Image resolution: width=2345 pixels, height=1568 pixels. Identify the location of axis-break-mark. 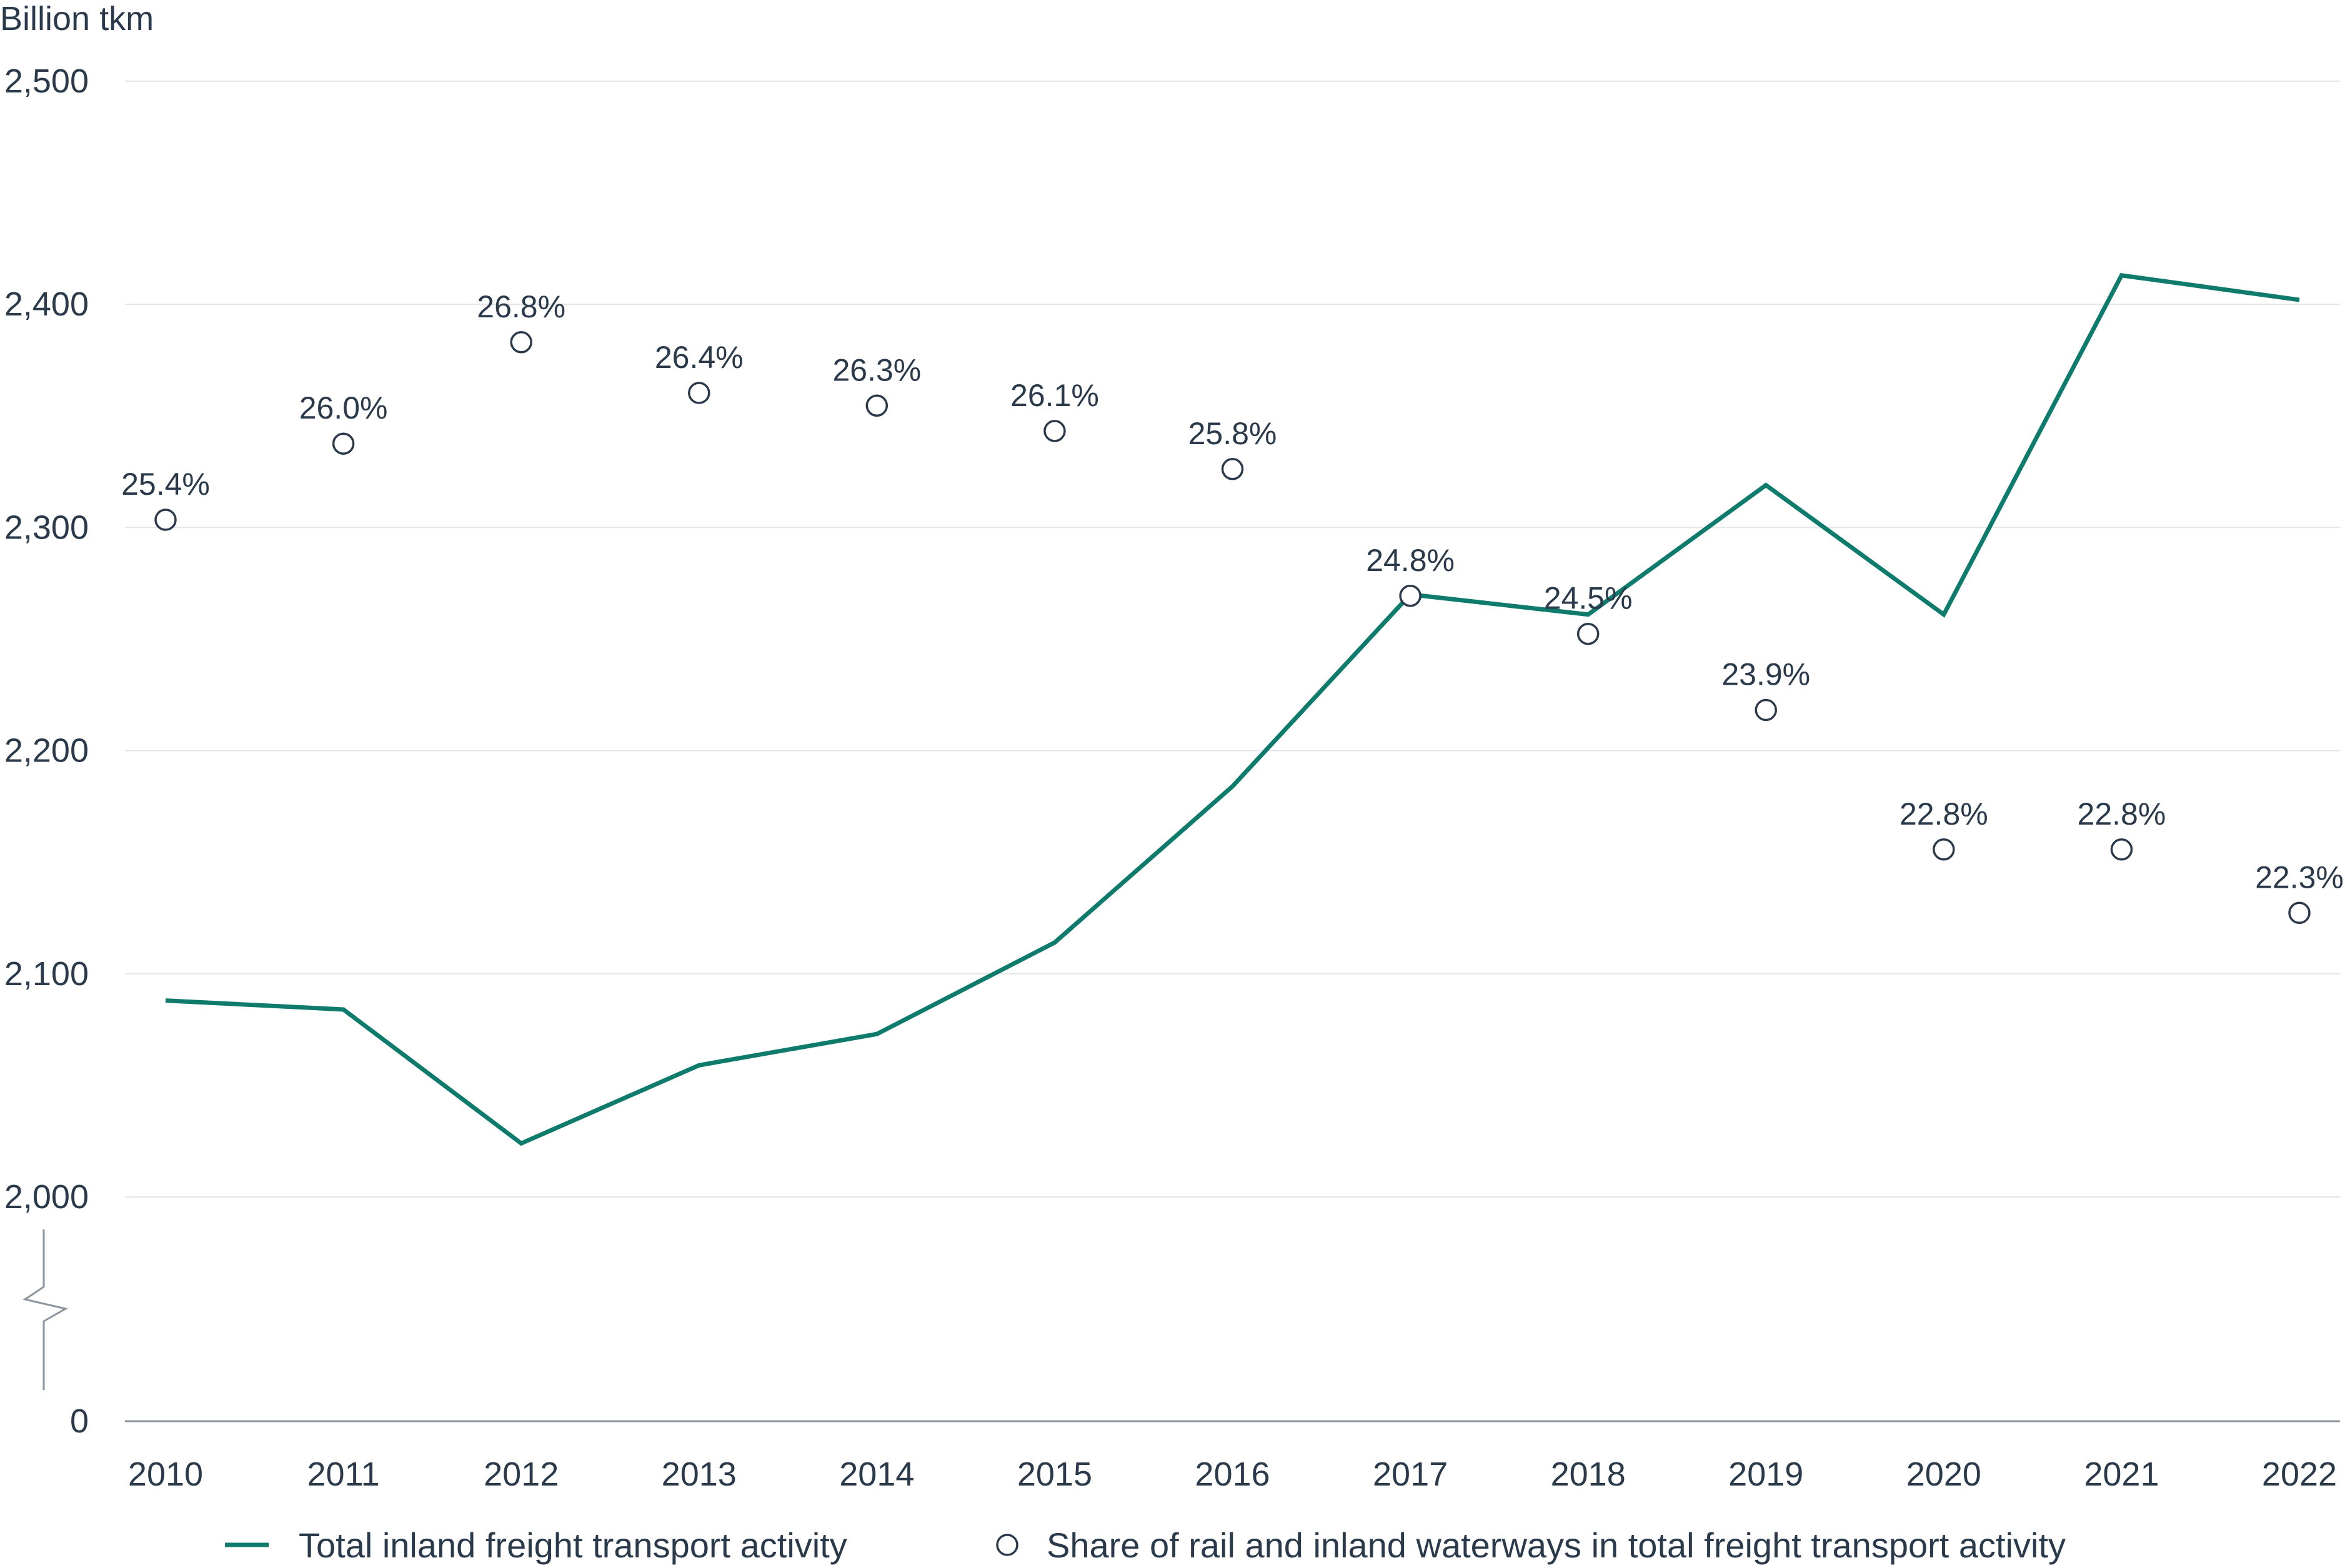
(46, 1309).